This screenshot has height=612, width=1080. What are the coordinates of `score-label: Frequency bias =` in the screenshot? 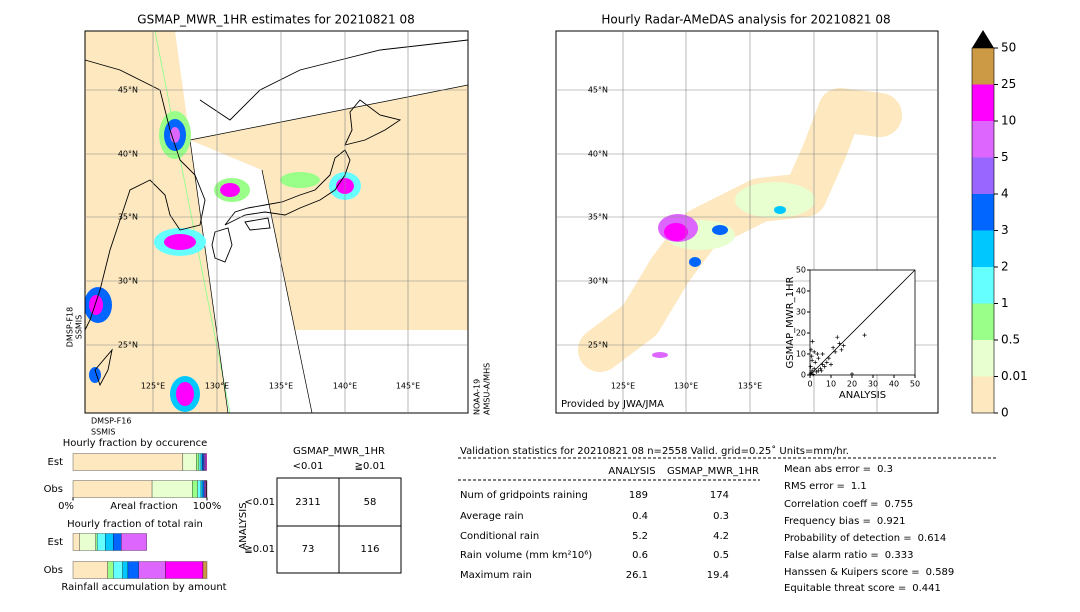 It's located at (827, 521).